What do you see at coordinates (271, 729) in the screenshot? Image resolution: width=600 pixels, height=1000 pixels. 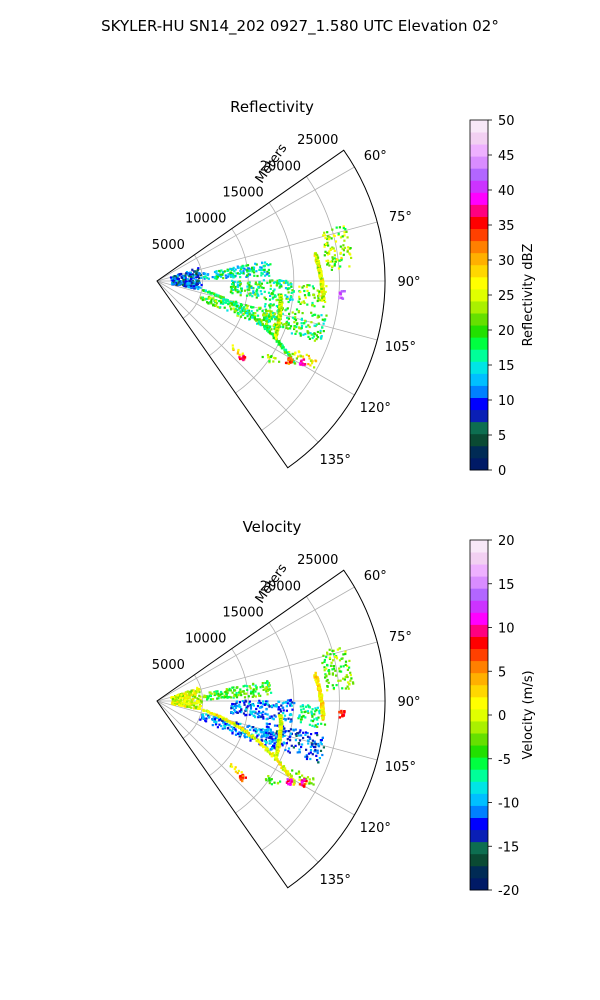 I see `sector-frame` at bounding box center [271, 729].